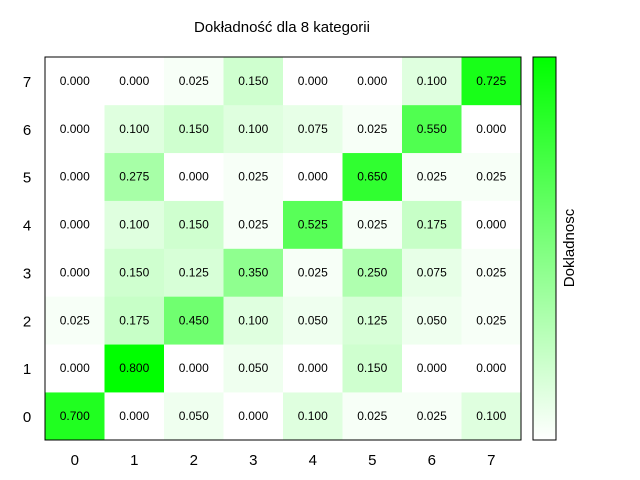 Image resolution: width=640 pixels, height=480 pixels. I want to click on heatmap-cell-label: 0.700, so click(75, 416).